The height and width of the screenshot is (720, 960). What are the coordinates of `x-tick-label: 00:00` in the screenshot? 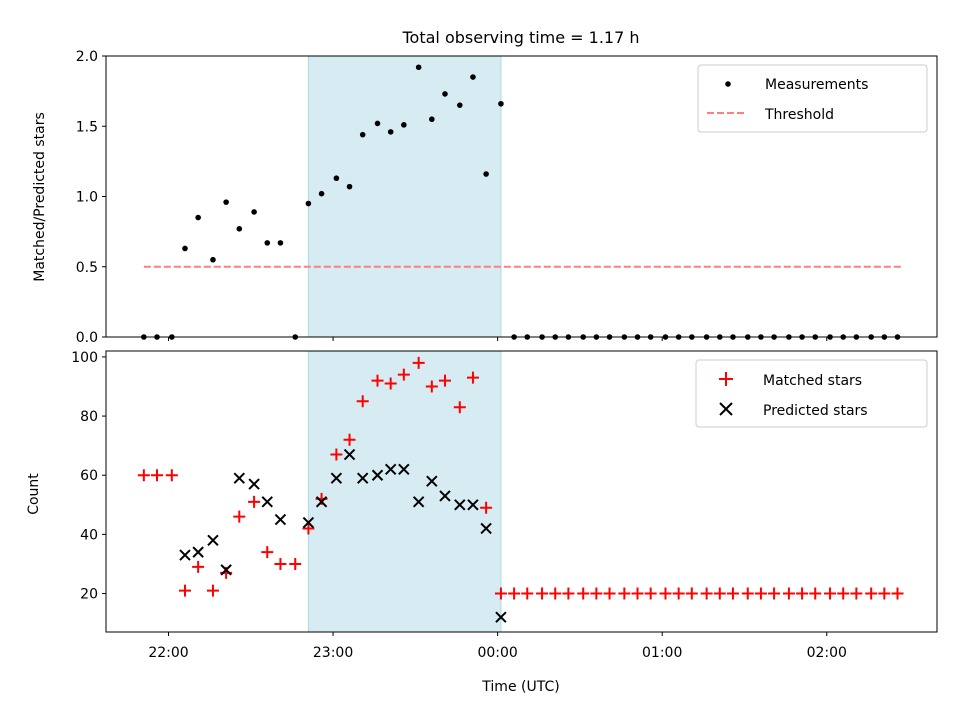 It's located at (497, 653).